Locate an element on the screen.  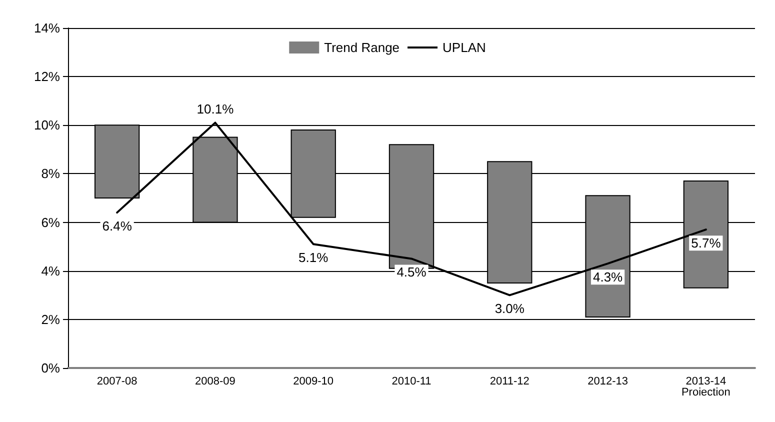
data-label: 4.3% is located at coordinates (608, 277).